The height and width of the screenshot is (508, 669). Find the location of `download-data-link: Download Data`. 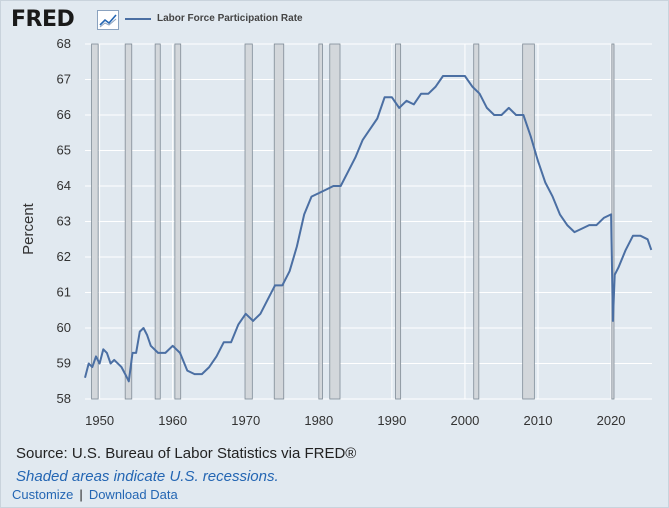

download-data-link: Download Data is located at coordinates (133, 494).